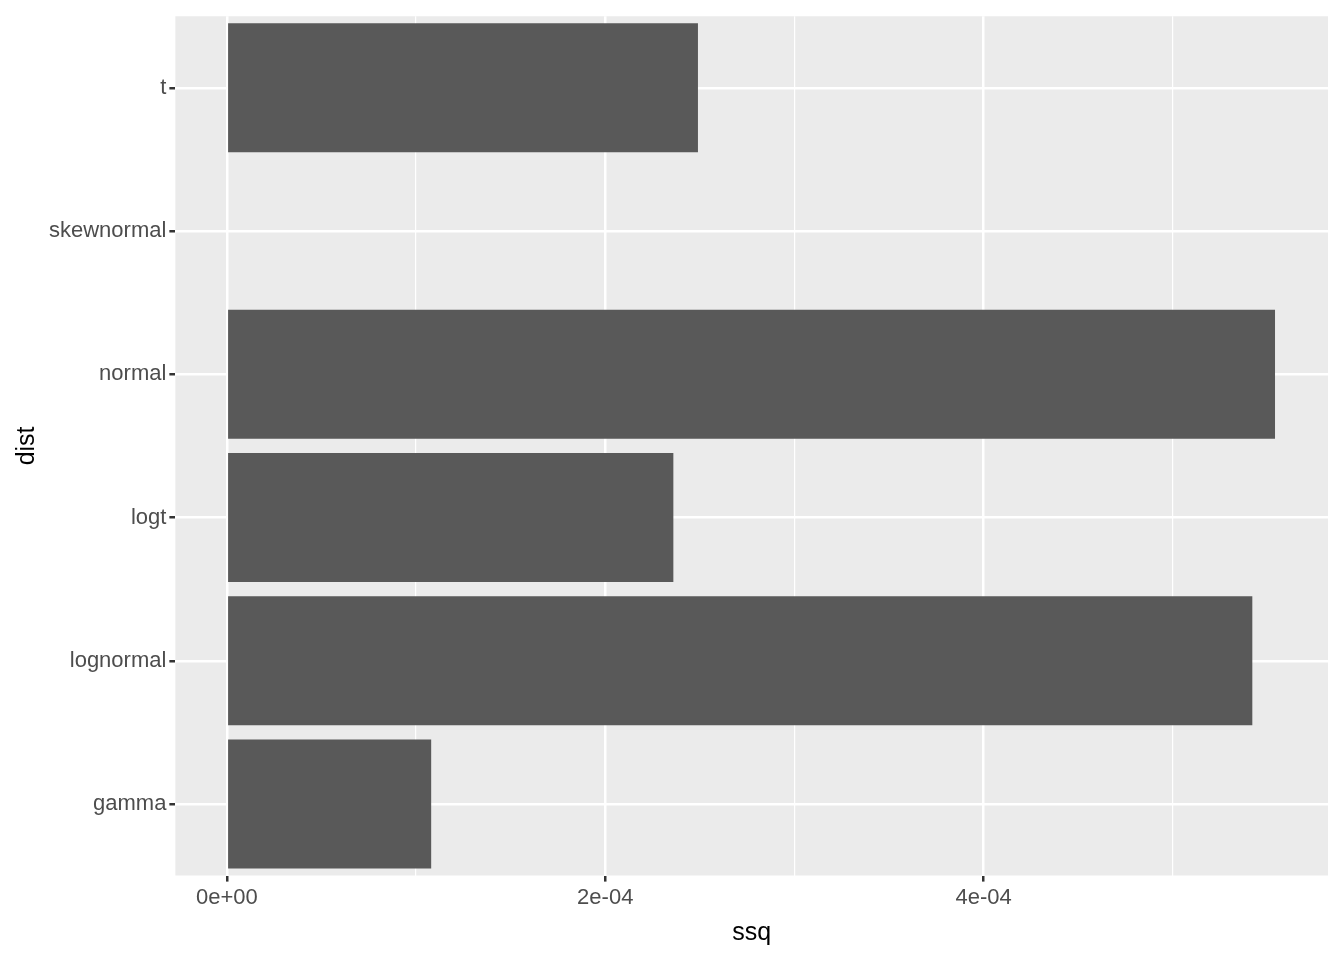  I want to click on x-axis-title: ssq, so click(752, 930).